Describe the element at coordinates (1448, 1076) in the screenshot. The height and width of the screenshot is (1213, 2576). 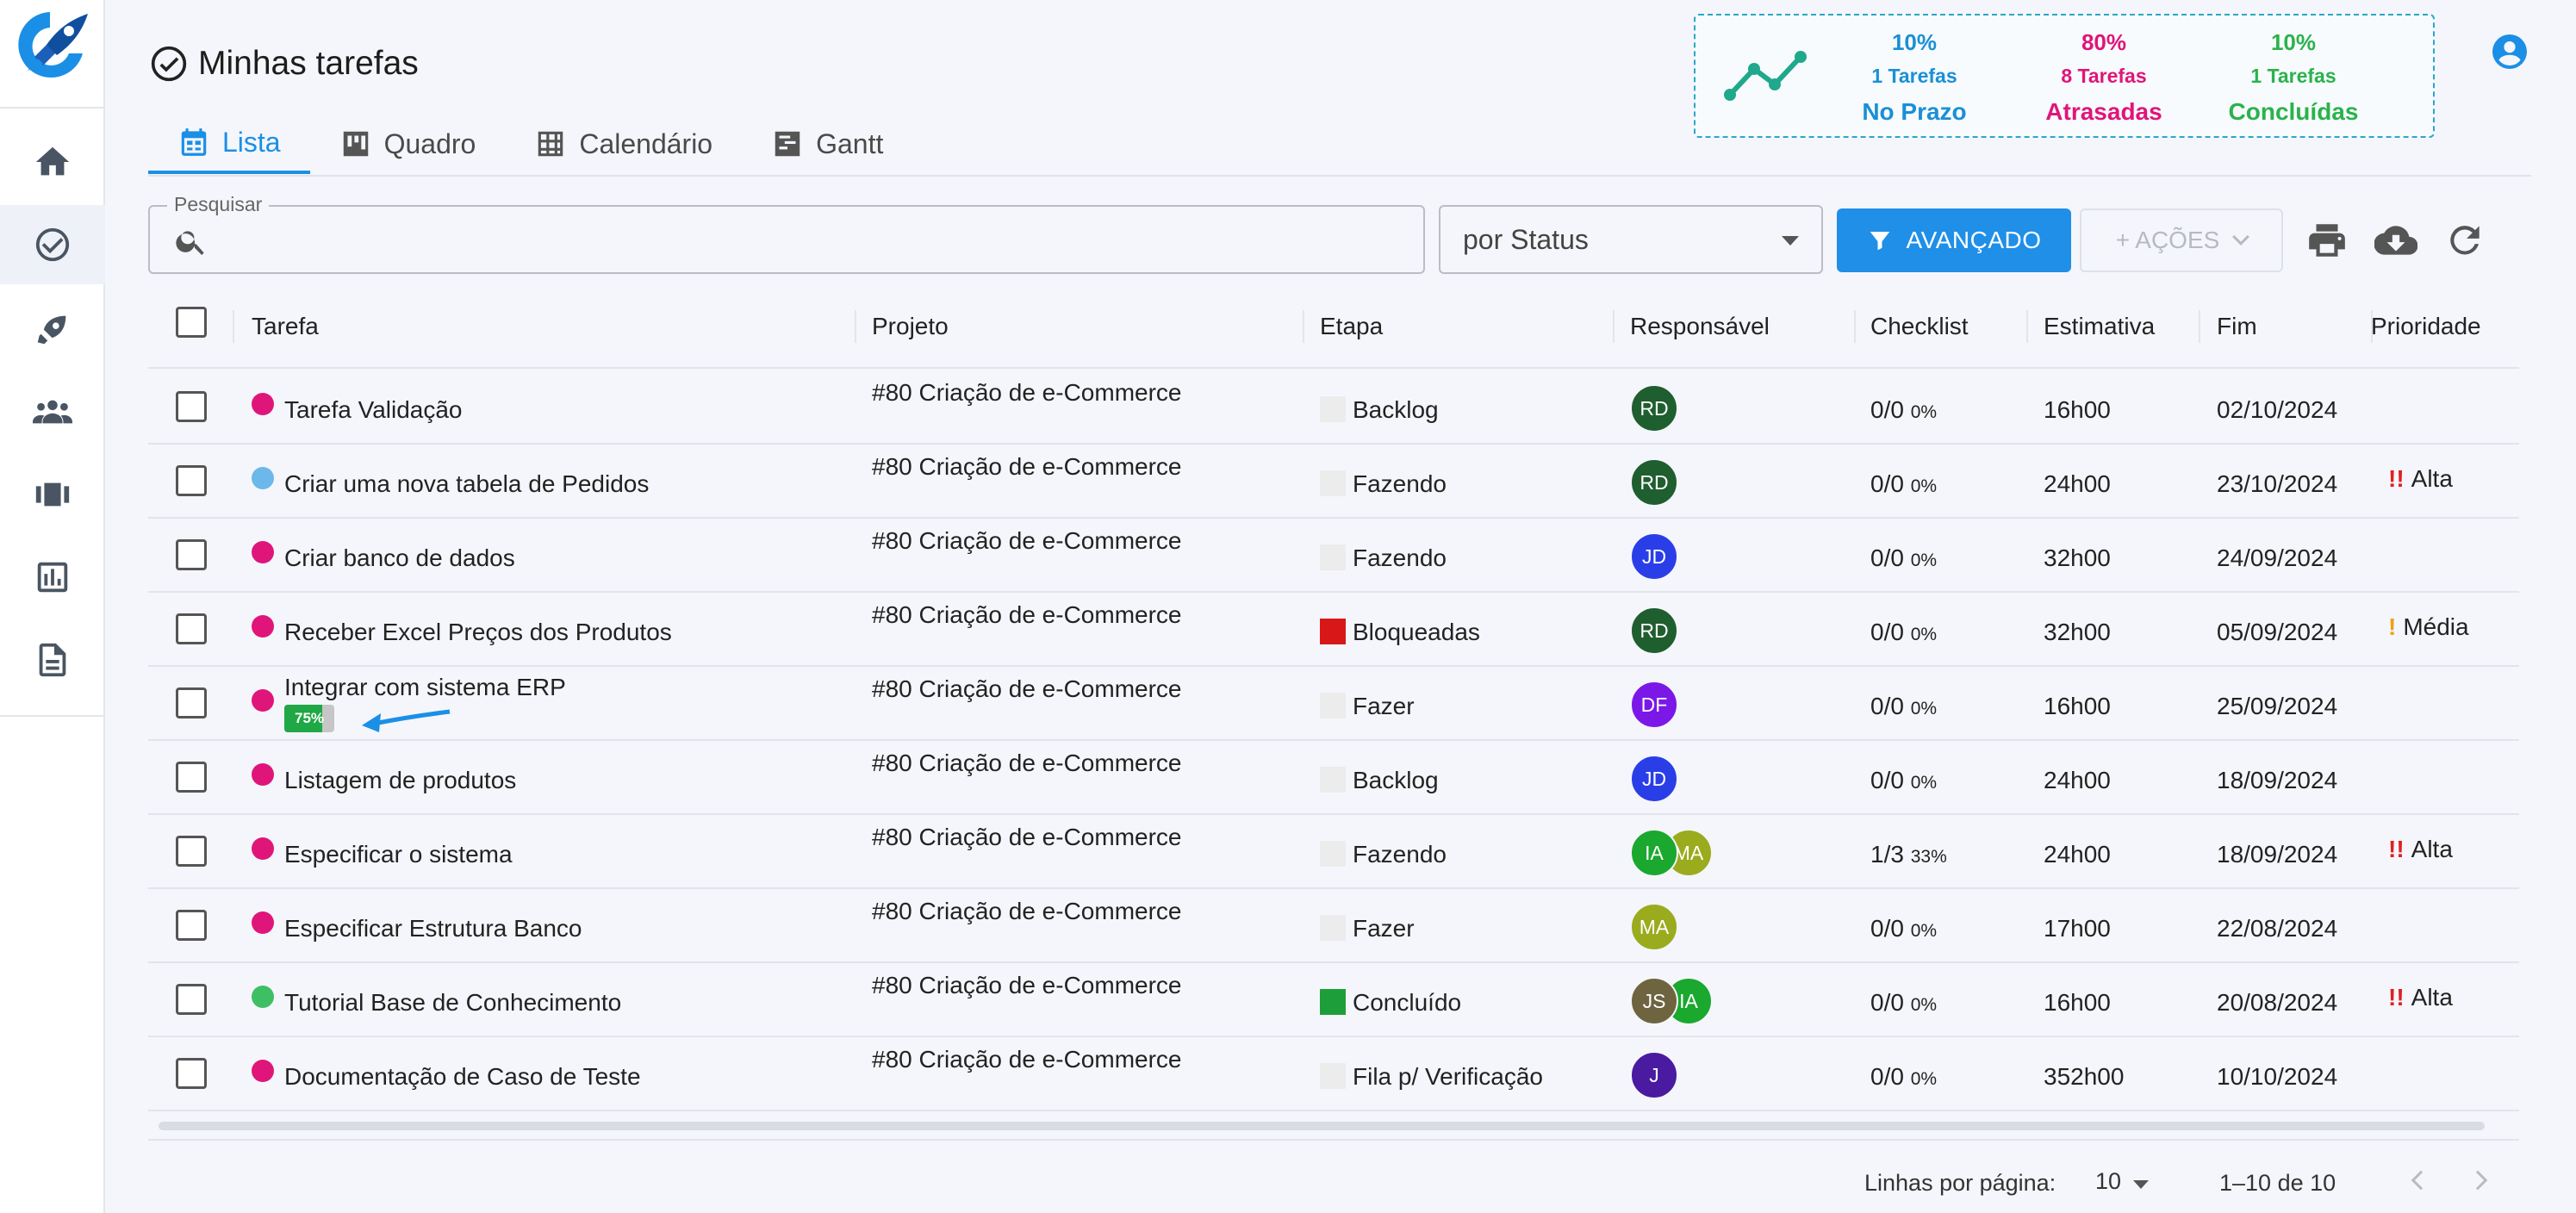
I see `stage-name: Fila p/ Verificação` at that location.